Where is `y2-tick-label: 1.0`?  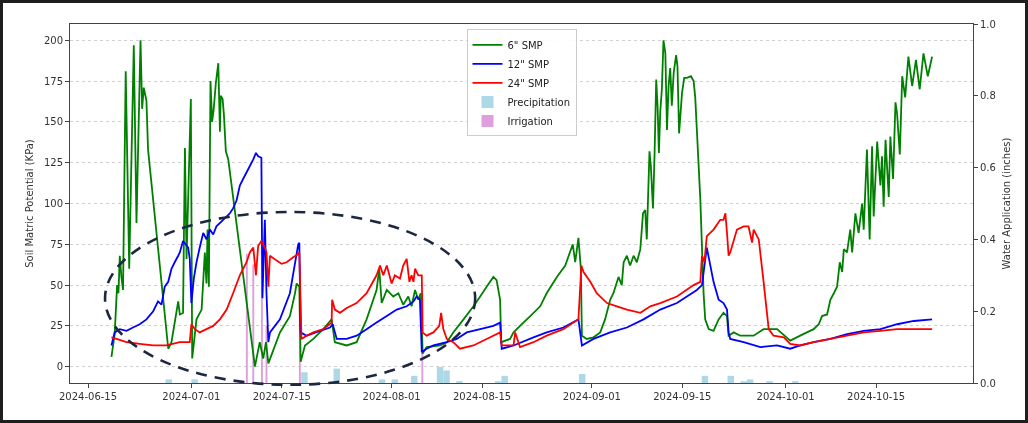 y2-tick-label: 1.0 is located at coordinates (988, 24).